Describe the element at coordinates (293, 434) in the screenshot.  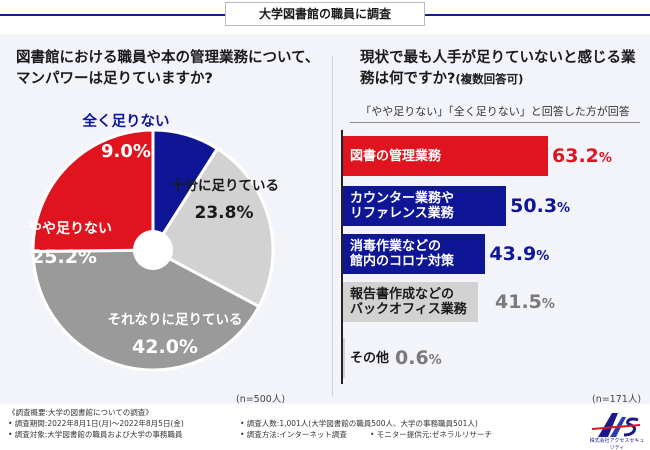
I see `survey-method: • 調査方法:インターネット調査` at that location.